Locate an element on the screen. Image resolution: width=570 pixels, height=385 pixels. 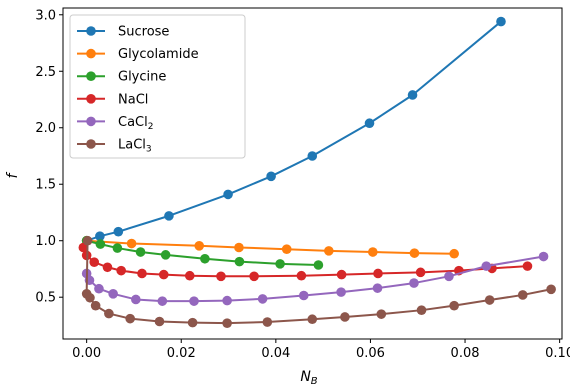
y-tick-label: 2.5 is located at coordinates (45, 72).